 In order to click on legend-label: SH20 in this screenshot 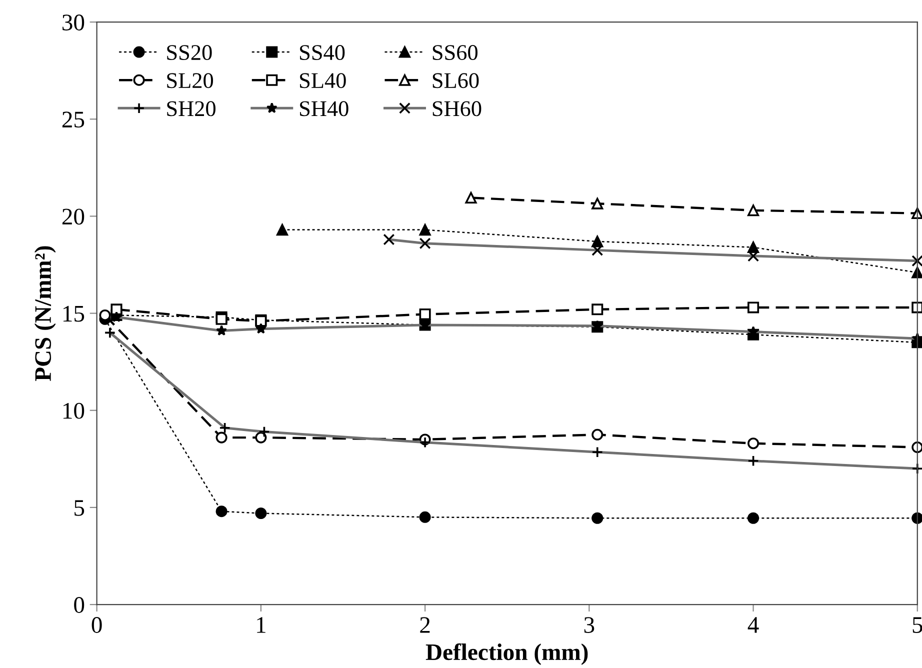, I will do `click(191, 108)`.